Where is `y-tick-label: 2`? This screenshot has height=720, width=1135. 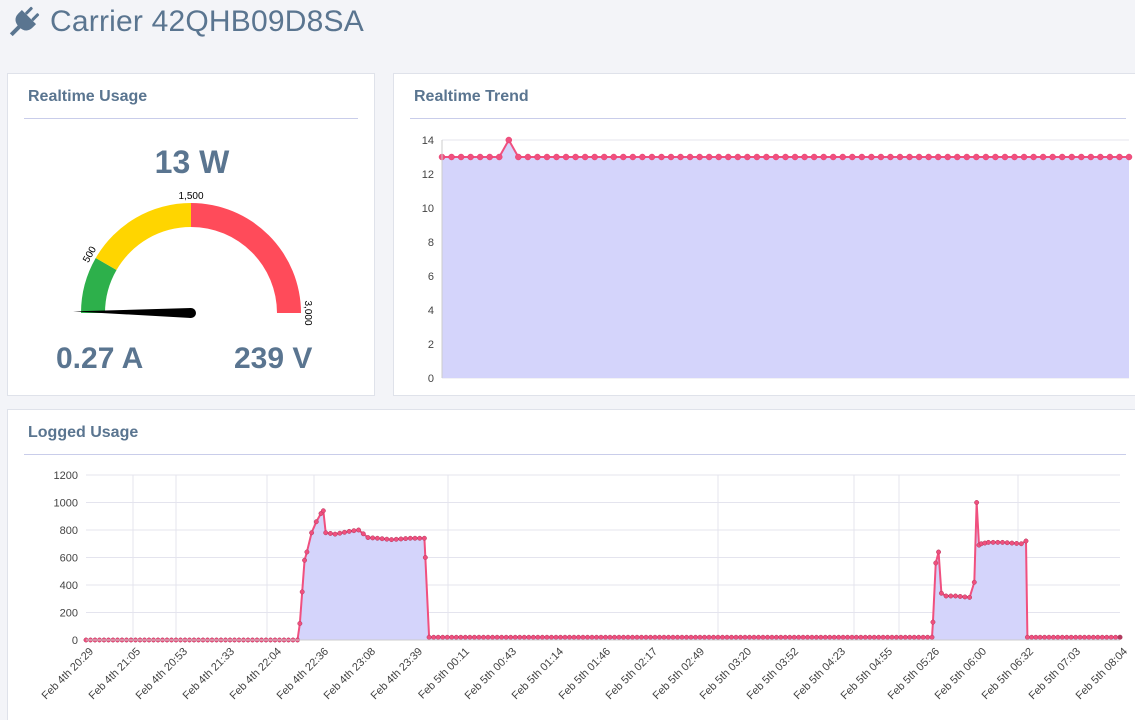
y-tick-label: 2 is located at coordinates (431, 345).